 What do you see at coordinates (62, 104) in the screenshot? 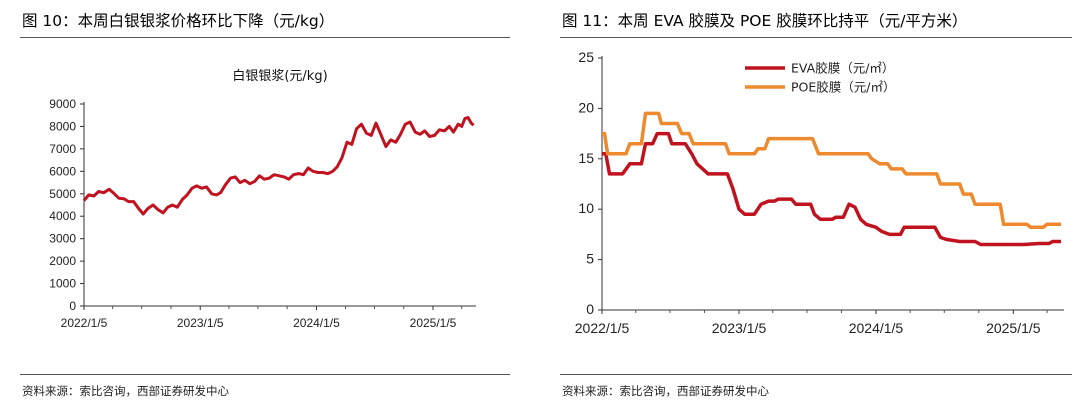
I see `y-tick-label: 9000` at bounding box center [62, 104].